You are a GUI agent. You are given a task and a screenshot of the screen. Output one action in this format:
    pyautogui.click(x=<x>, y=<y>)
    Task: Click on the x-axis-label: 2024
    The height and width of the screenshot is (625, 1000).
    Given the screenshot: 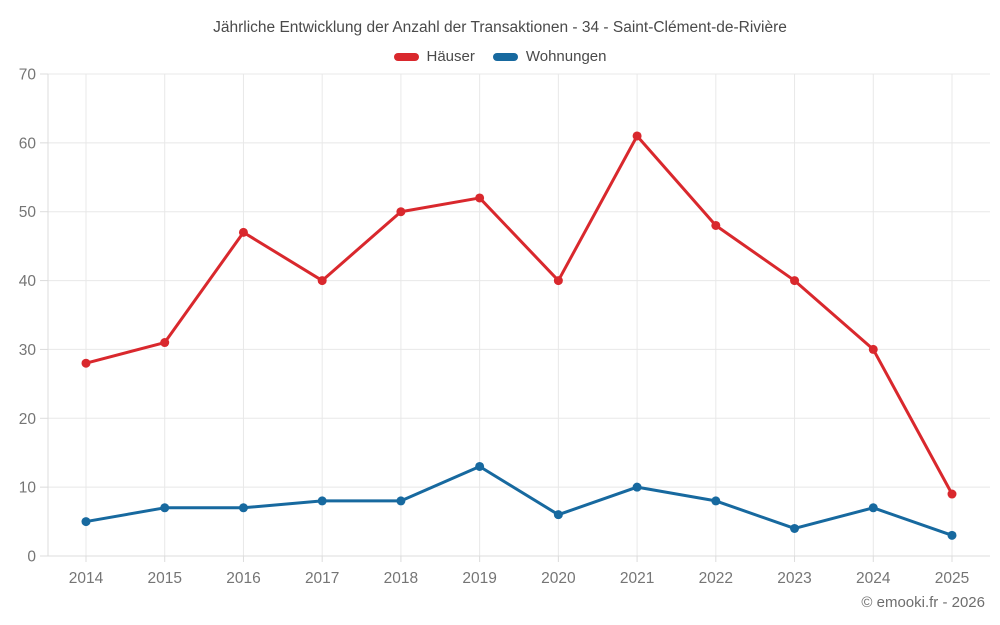 What is the action you would take?
    pyautogui.click(x=873, y=578)
    